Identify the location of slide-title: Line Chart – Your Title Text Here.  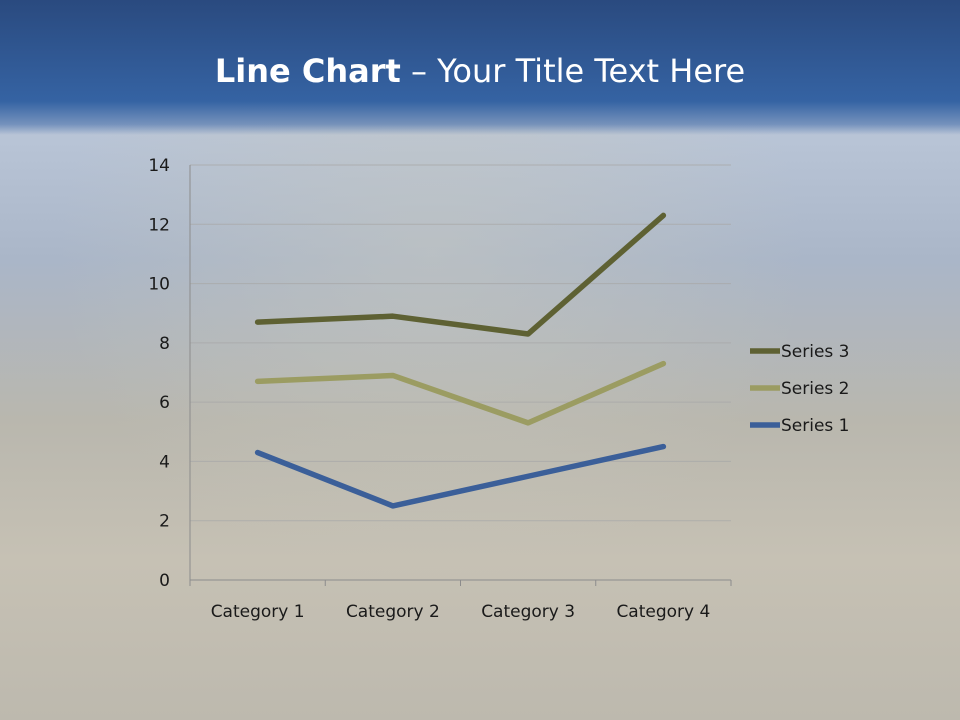
(480, 71).